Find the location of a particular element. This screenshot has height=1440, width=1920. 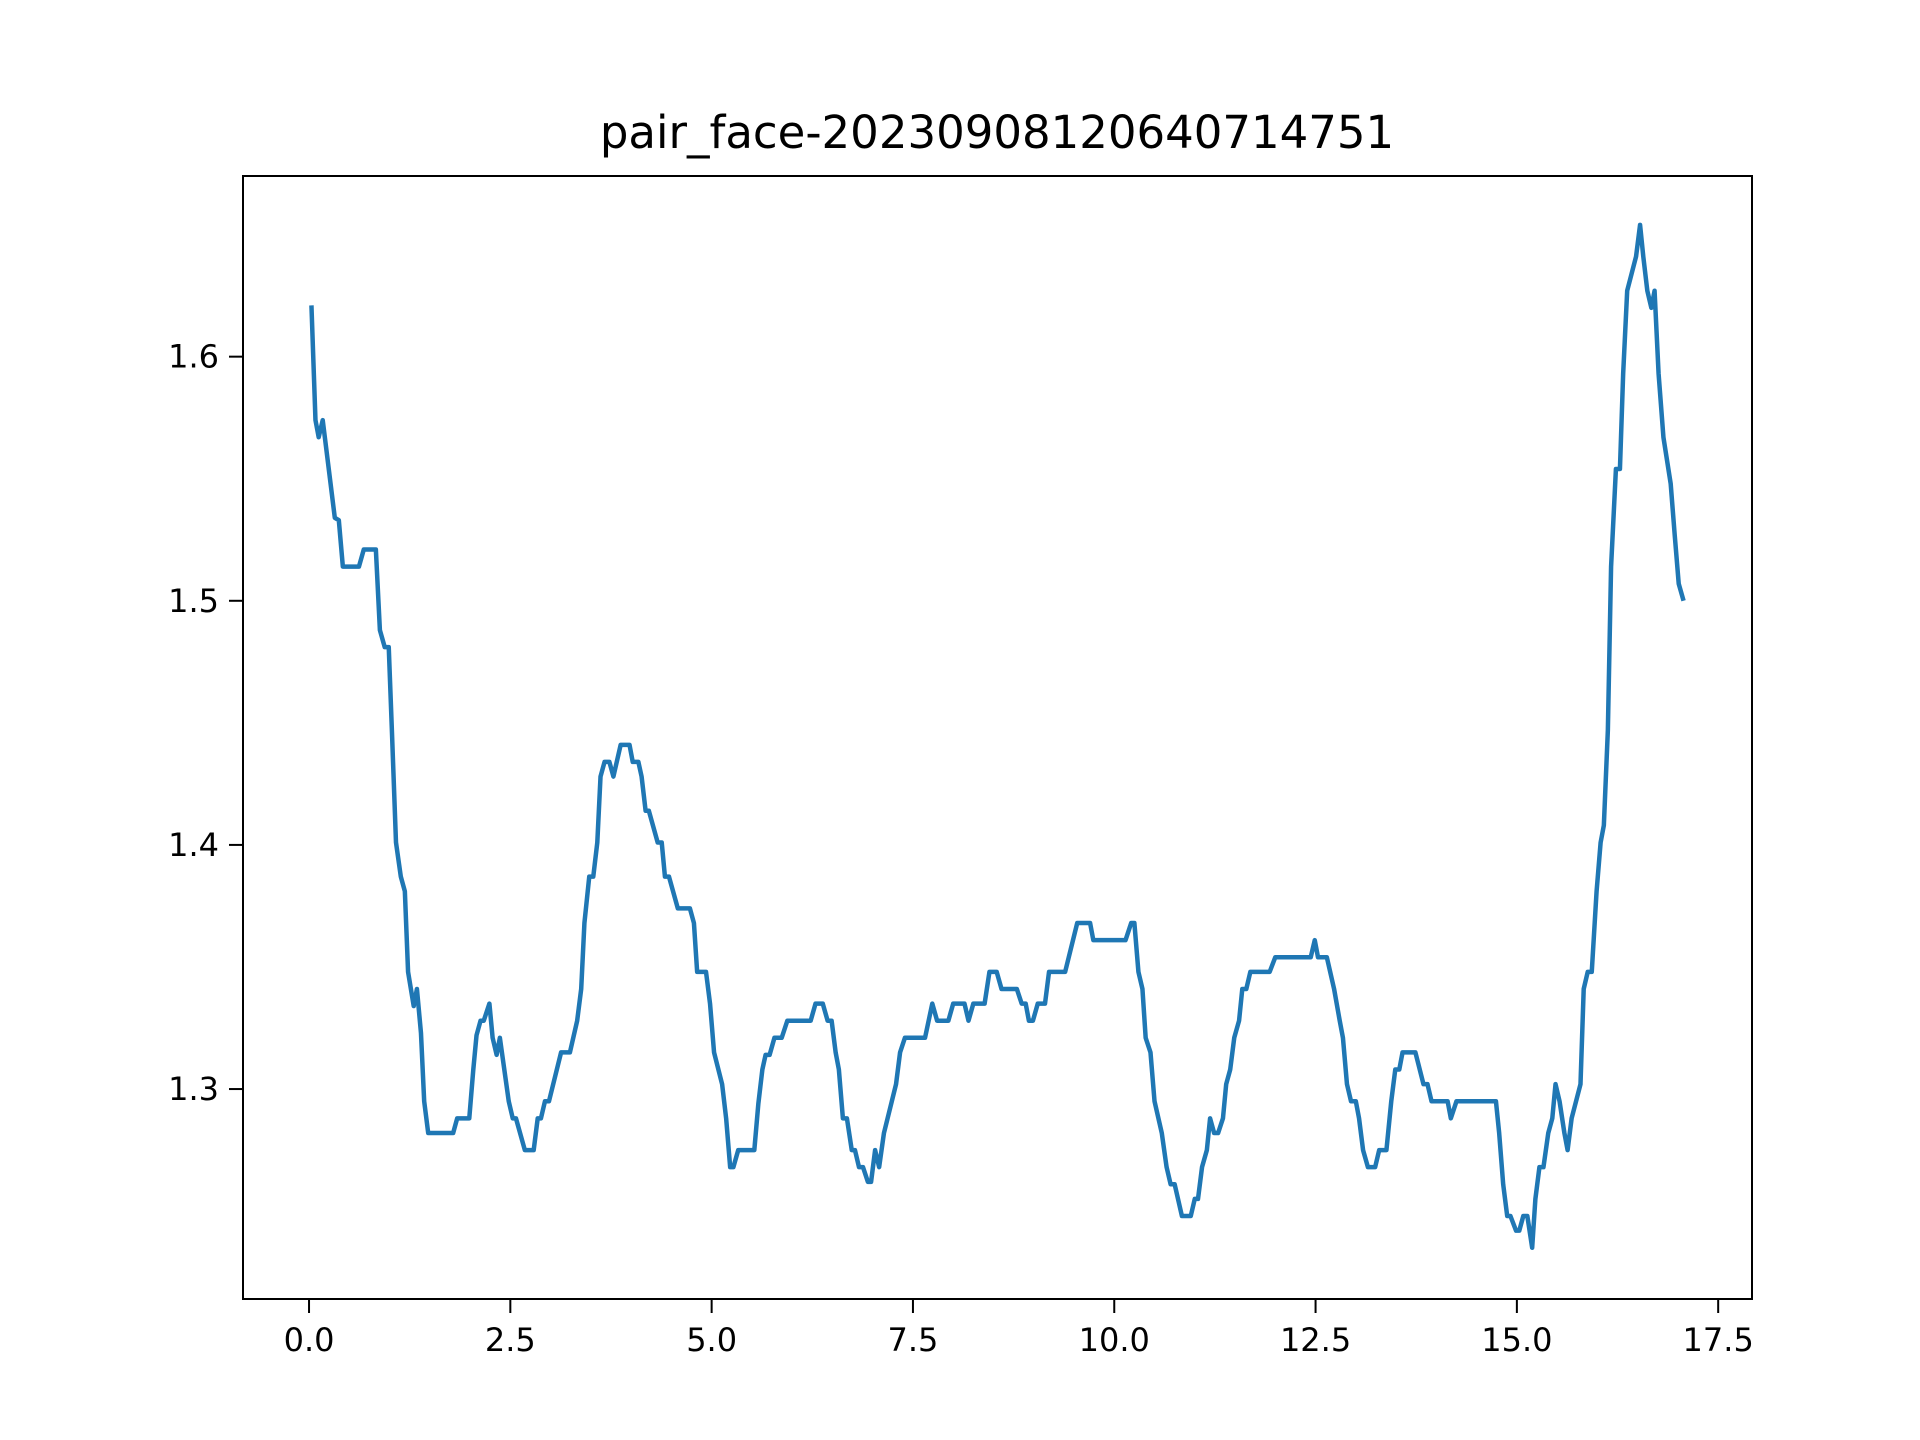

x-tick-label: 15.0 is located at coordinates (1516, 1340).